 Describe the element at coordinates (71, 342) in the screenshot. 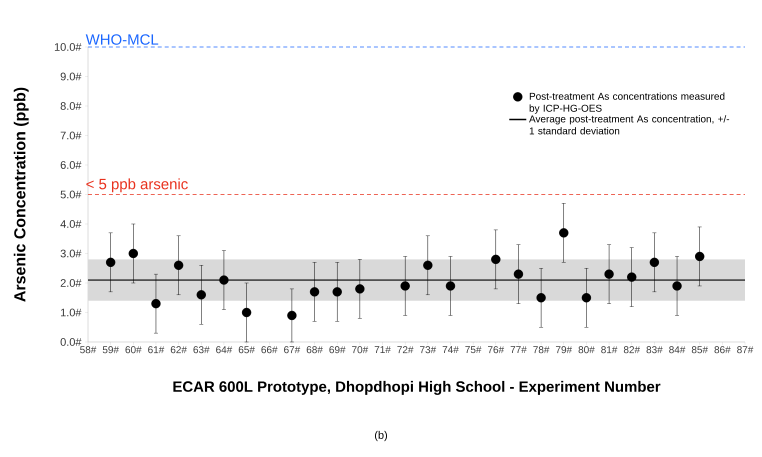

I see `y-tick-label: 0.0#` at that location.